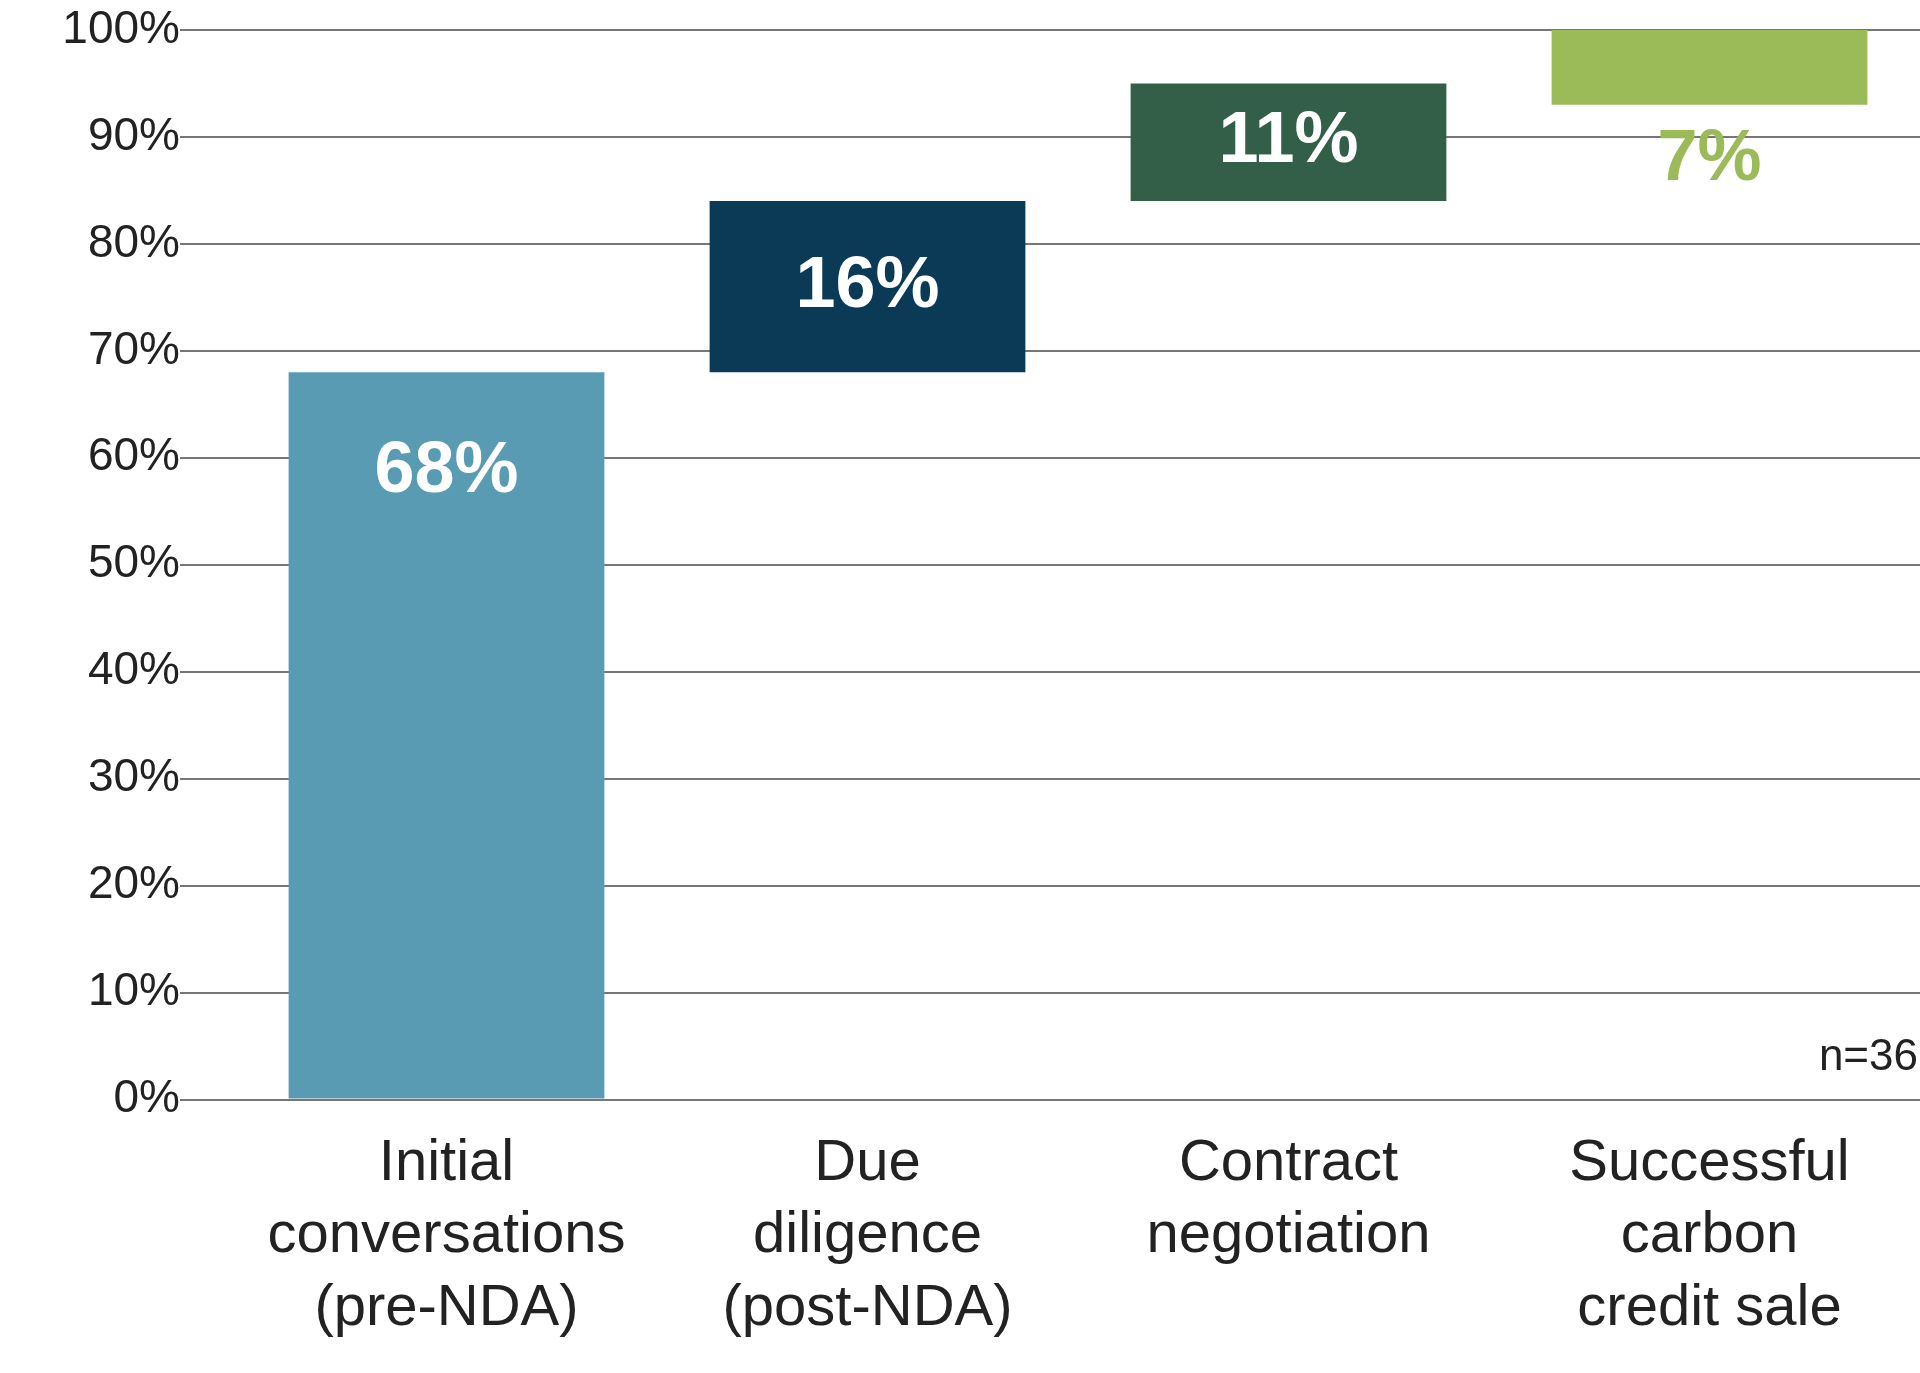  What do you see at coordinates (1868, 1054) in the screenshot?
I see `annotation: n=36` at bounding box center [1868, 1054].